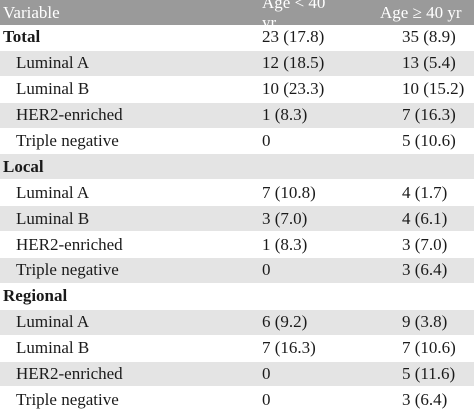 This screenshot has width=474, height=416. I want to click on table-row: Luminal A 7 (10.8) 4 (1.7), so click(237, 193).